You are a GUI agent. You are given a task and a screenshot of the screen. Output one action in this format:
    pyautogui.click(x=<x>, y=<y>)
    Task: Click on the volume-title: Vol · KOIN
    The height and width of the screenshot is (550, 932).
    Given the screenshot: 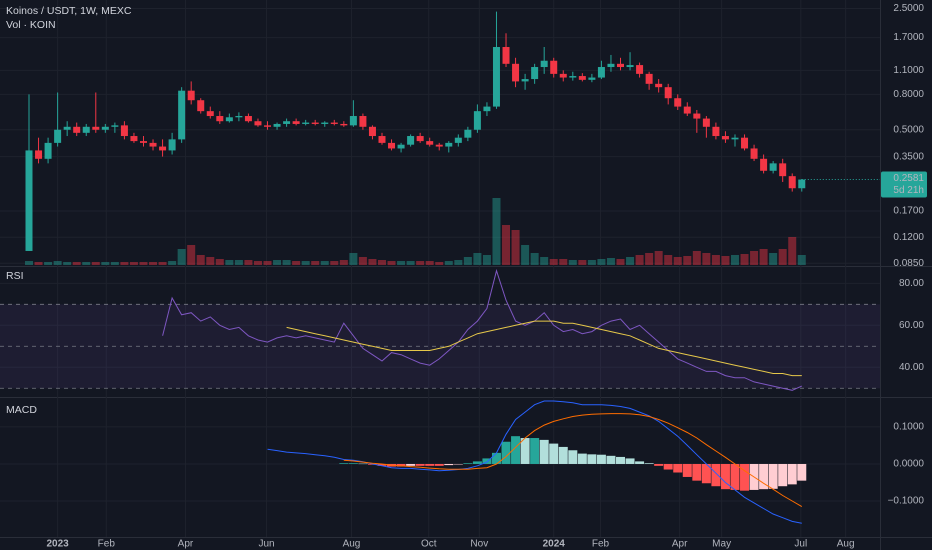 What is the action you would take?
    pyautogui.click(x=31, y=25)
    